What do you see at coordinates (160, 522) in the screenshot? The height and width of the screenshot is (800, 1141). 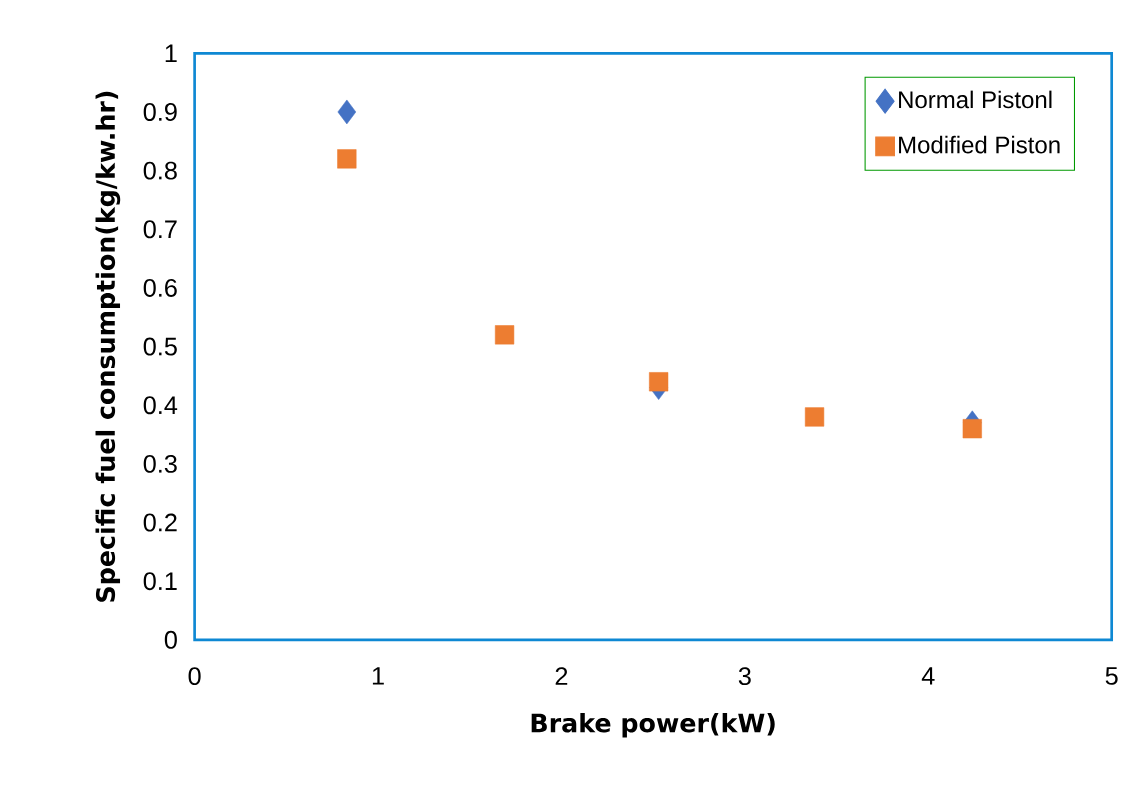 I see `y-tick-label: 0.2` at bounding box center [160, 522].